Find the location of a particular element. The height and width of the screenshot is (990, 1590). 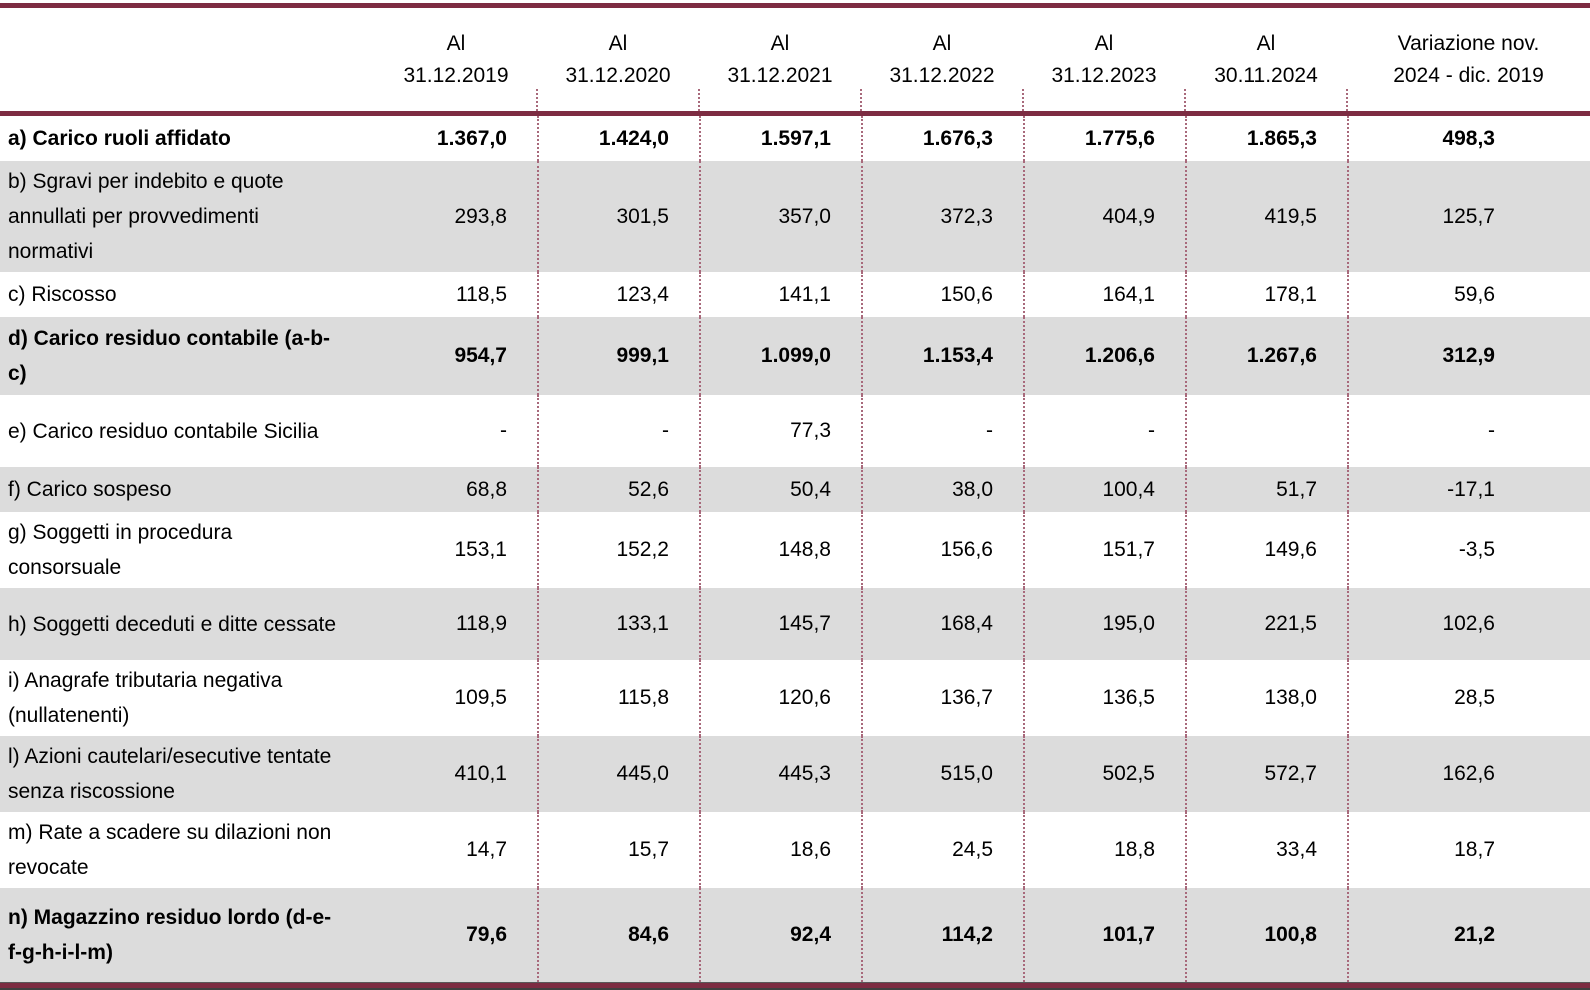

row-label: e) Carico residuo contabile Sicilia is located at coordinates (163, 431).